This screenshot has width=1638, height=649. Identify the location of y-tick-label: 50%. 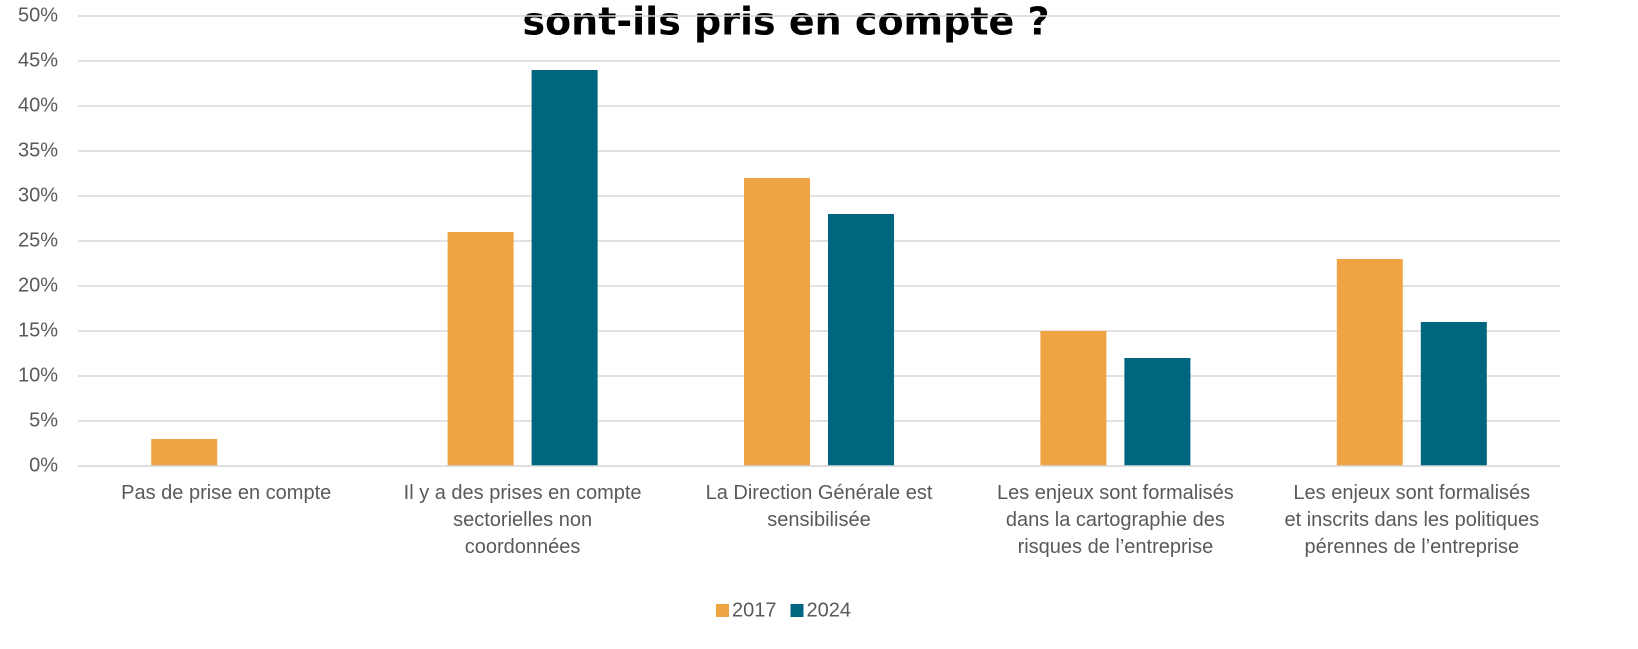
(38, 15).